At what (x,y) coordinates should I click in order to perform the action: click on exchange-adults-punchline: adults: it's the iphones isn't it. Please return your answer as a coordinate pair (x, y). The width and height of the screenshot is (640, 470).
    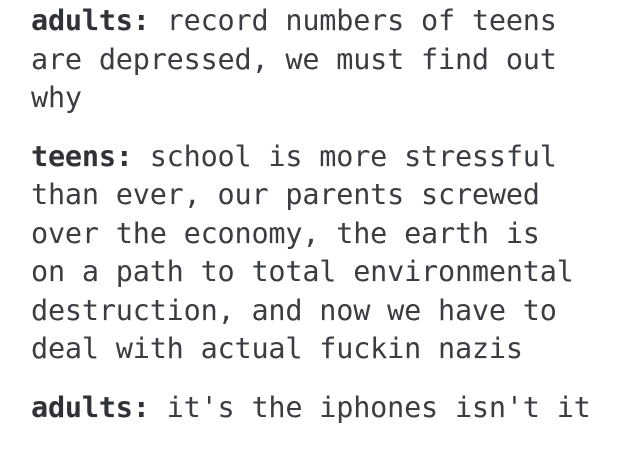
    Looking at the image, I should click on (331, 408).